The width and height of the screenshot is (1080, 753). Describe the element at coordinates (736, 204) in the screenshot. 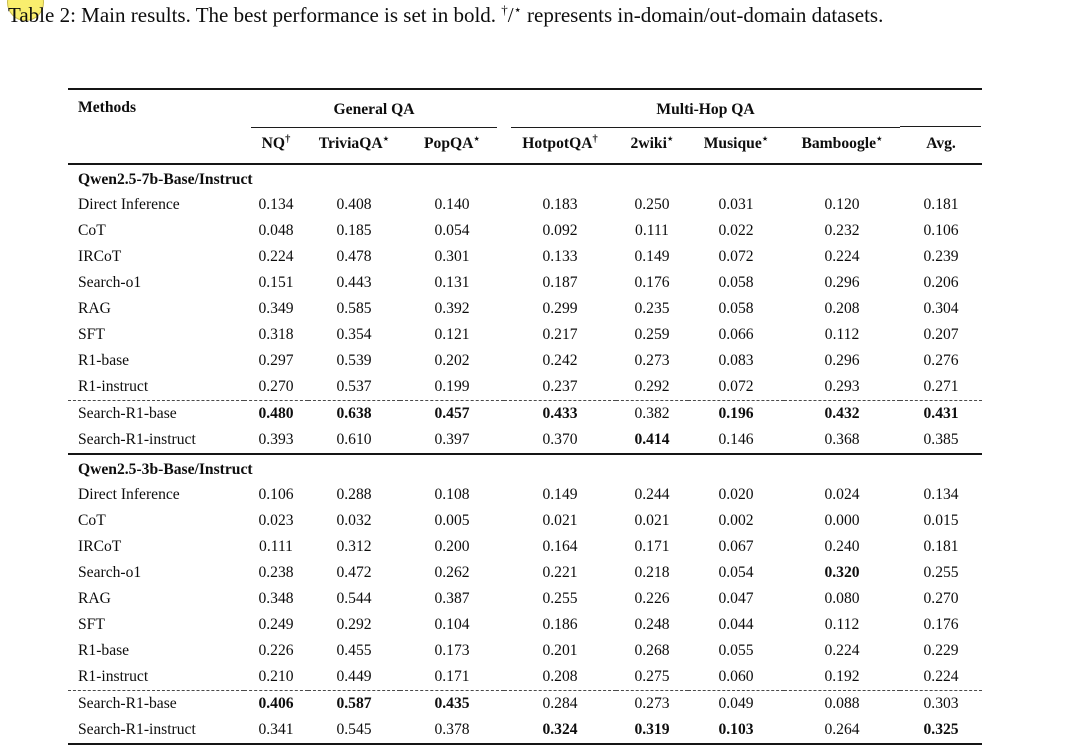

I see `value-cell: 0.031` at that location.